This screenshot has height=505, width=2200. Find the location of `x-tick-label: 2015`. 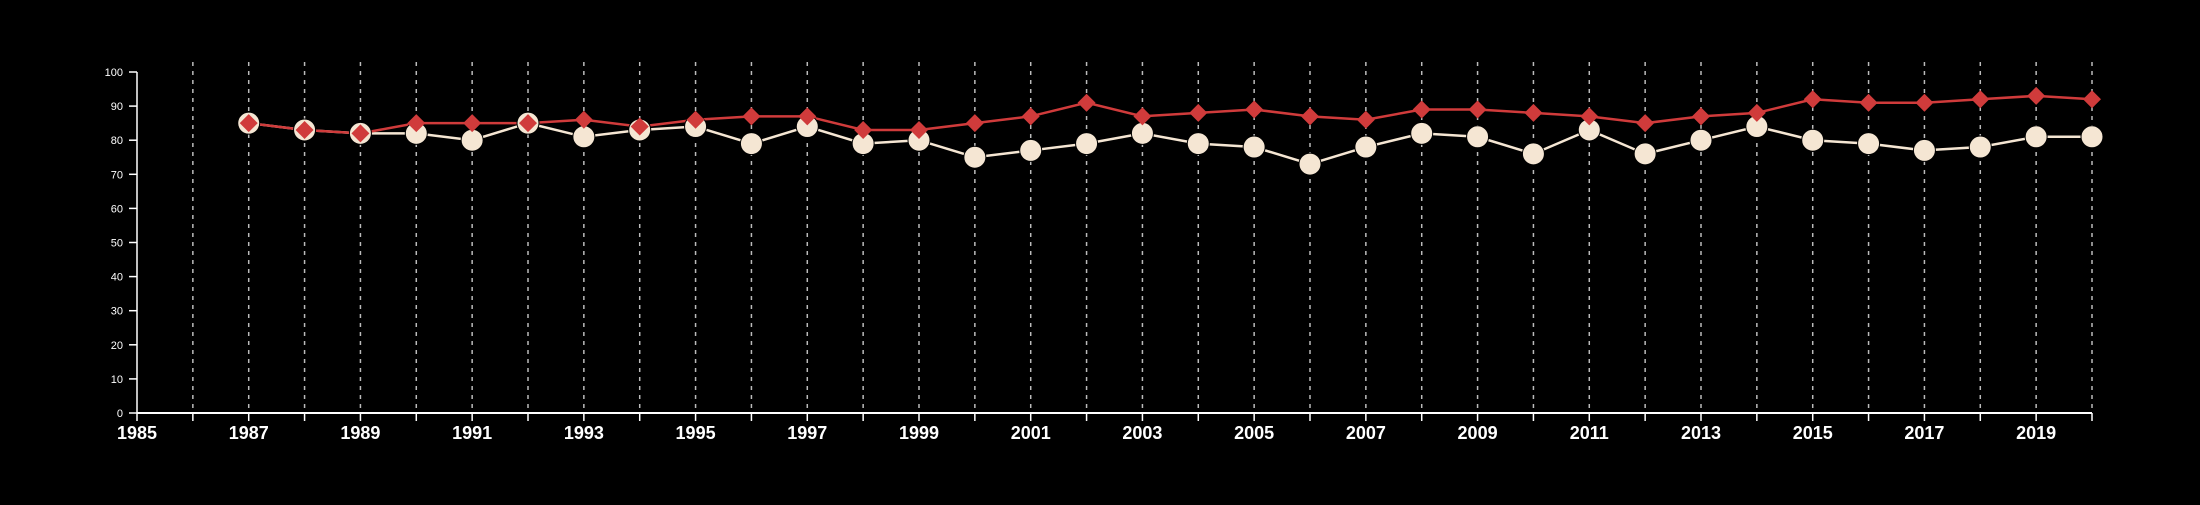

x-tick-label: 2015 is located at coordinates (1813, 433).